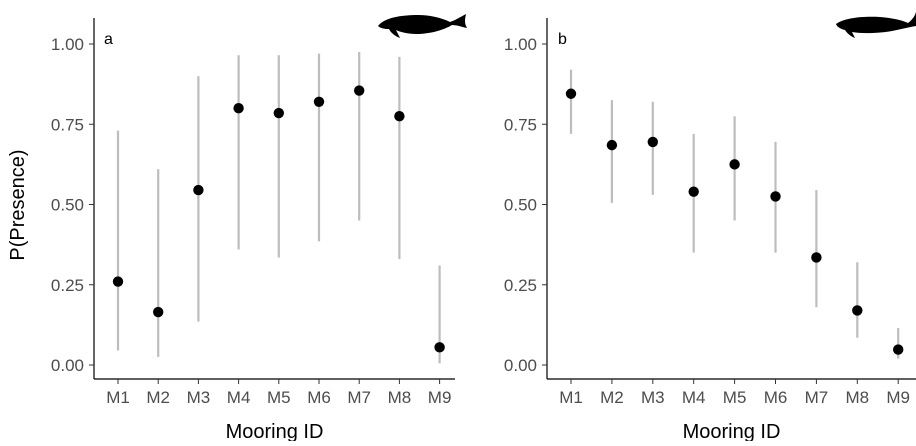  I want to click on panel-label-a: a, so click(108, 39).